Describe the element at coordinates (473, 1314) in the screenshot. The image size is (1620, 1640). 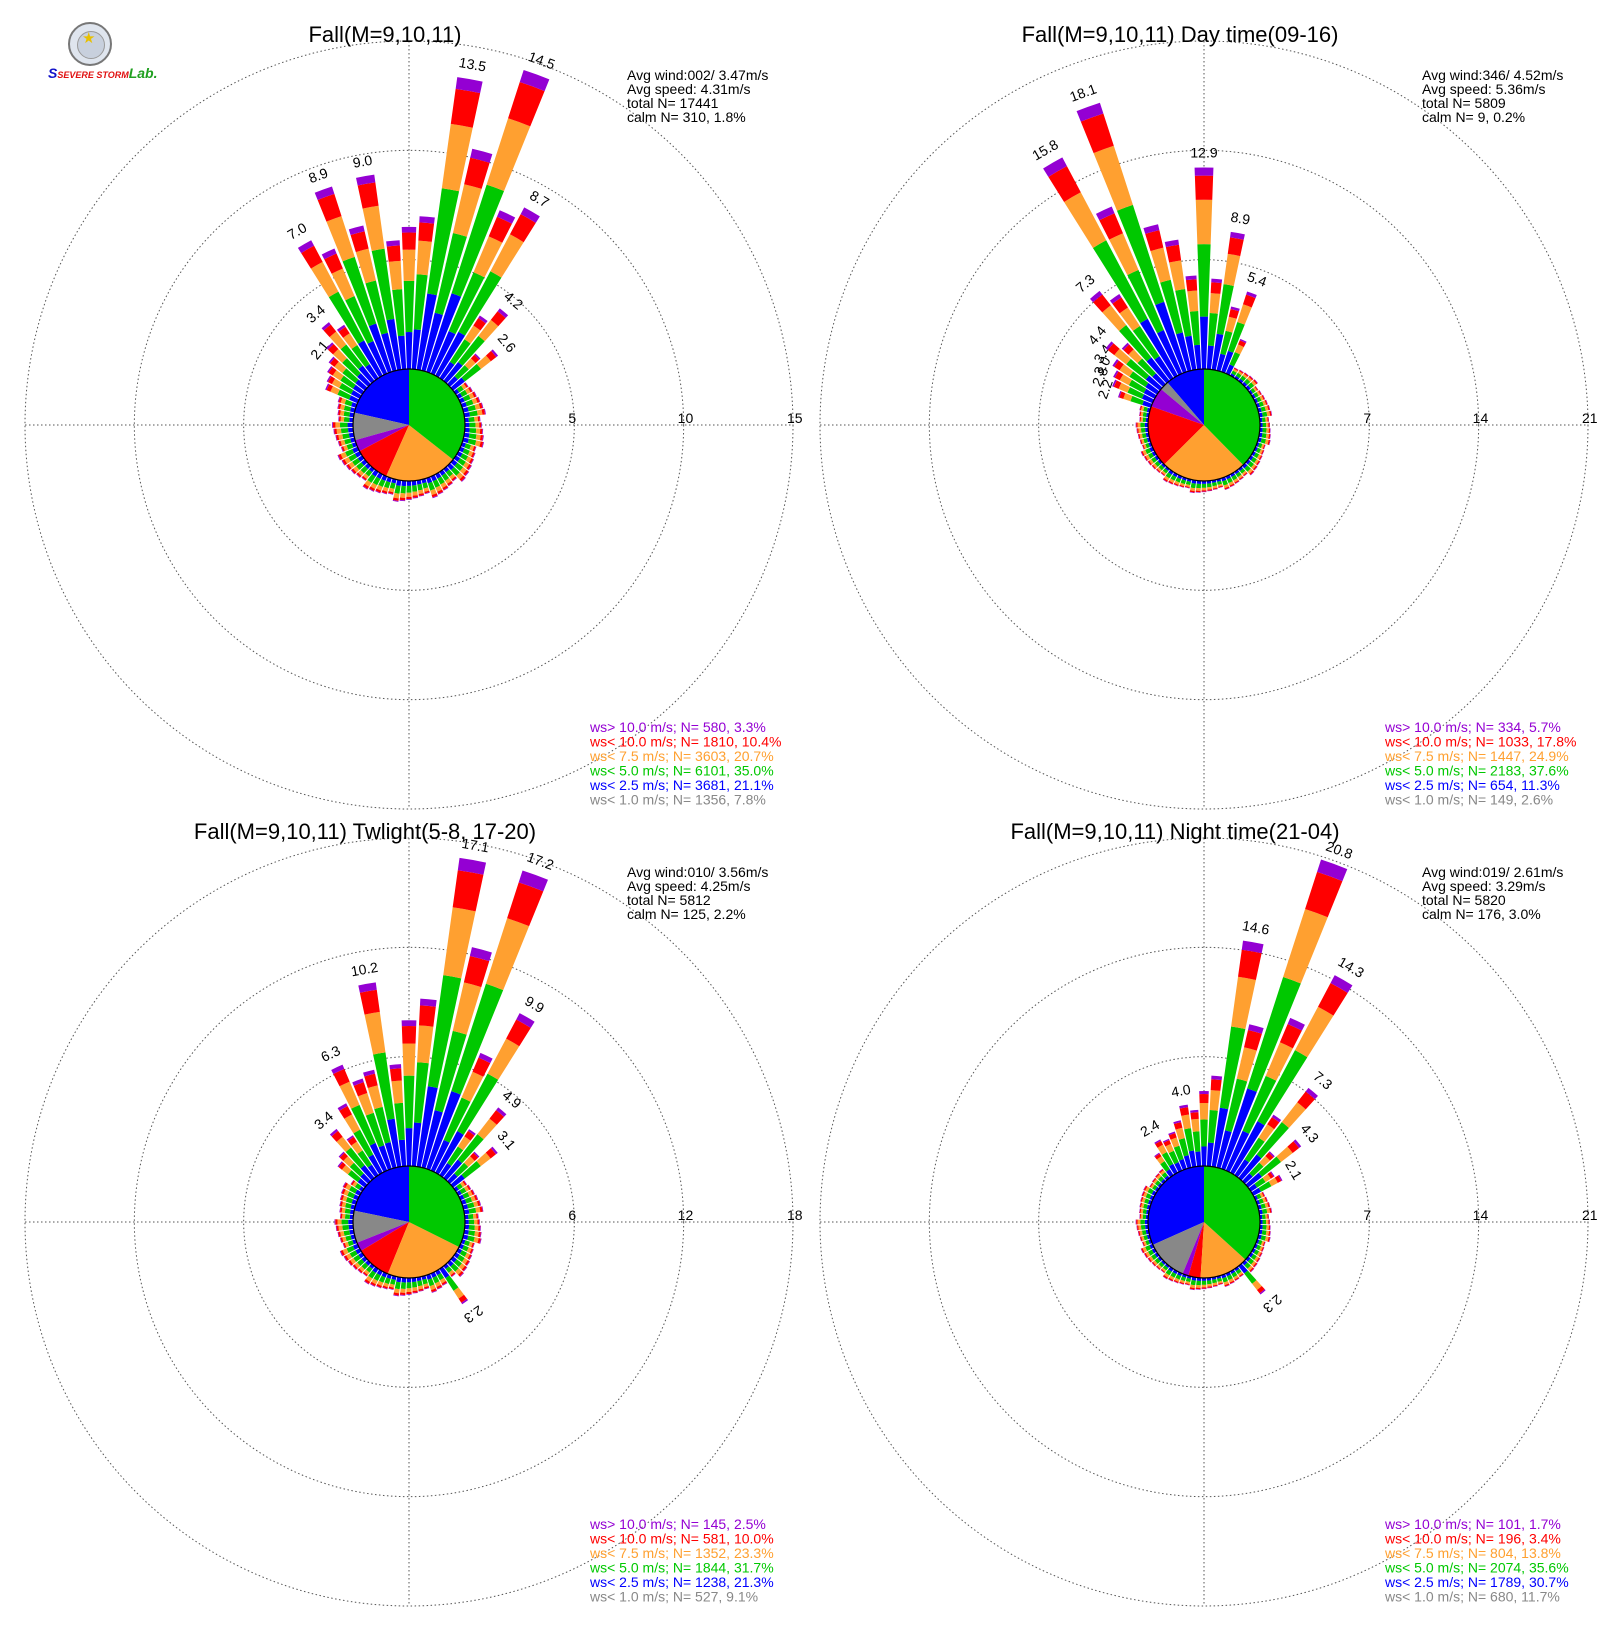
I see `petal-value-label: 2.3` at that location.